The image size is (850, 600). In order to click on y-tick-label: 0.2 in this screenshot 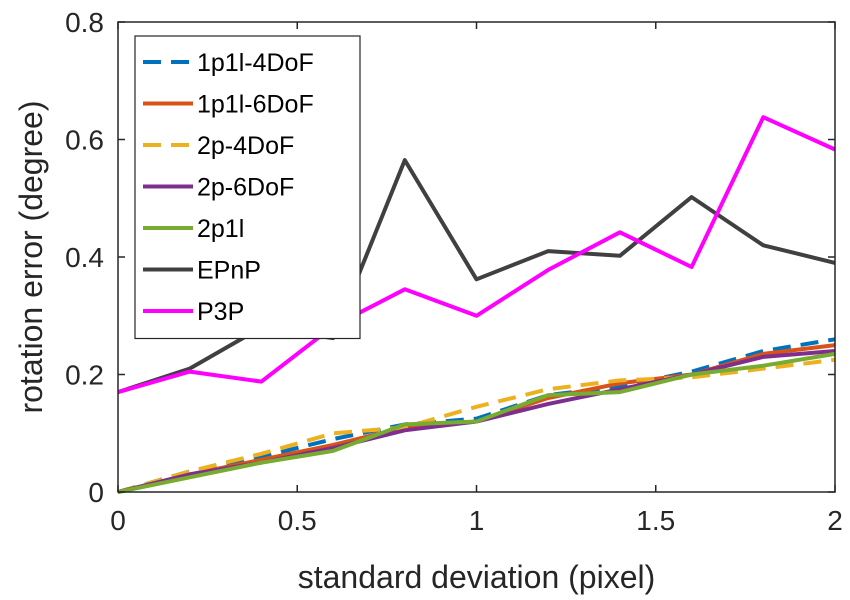, I will do `click(84, 375)`.